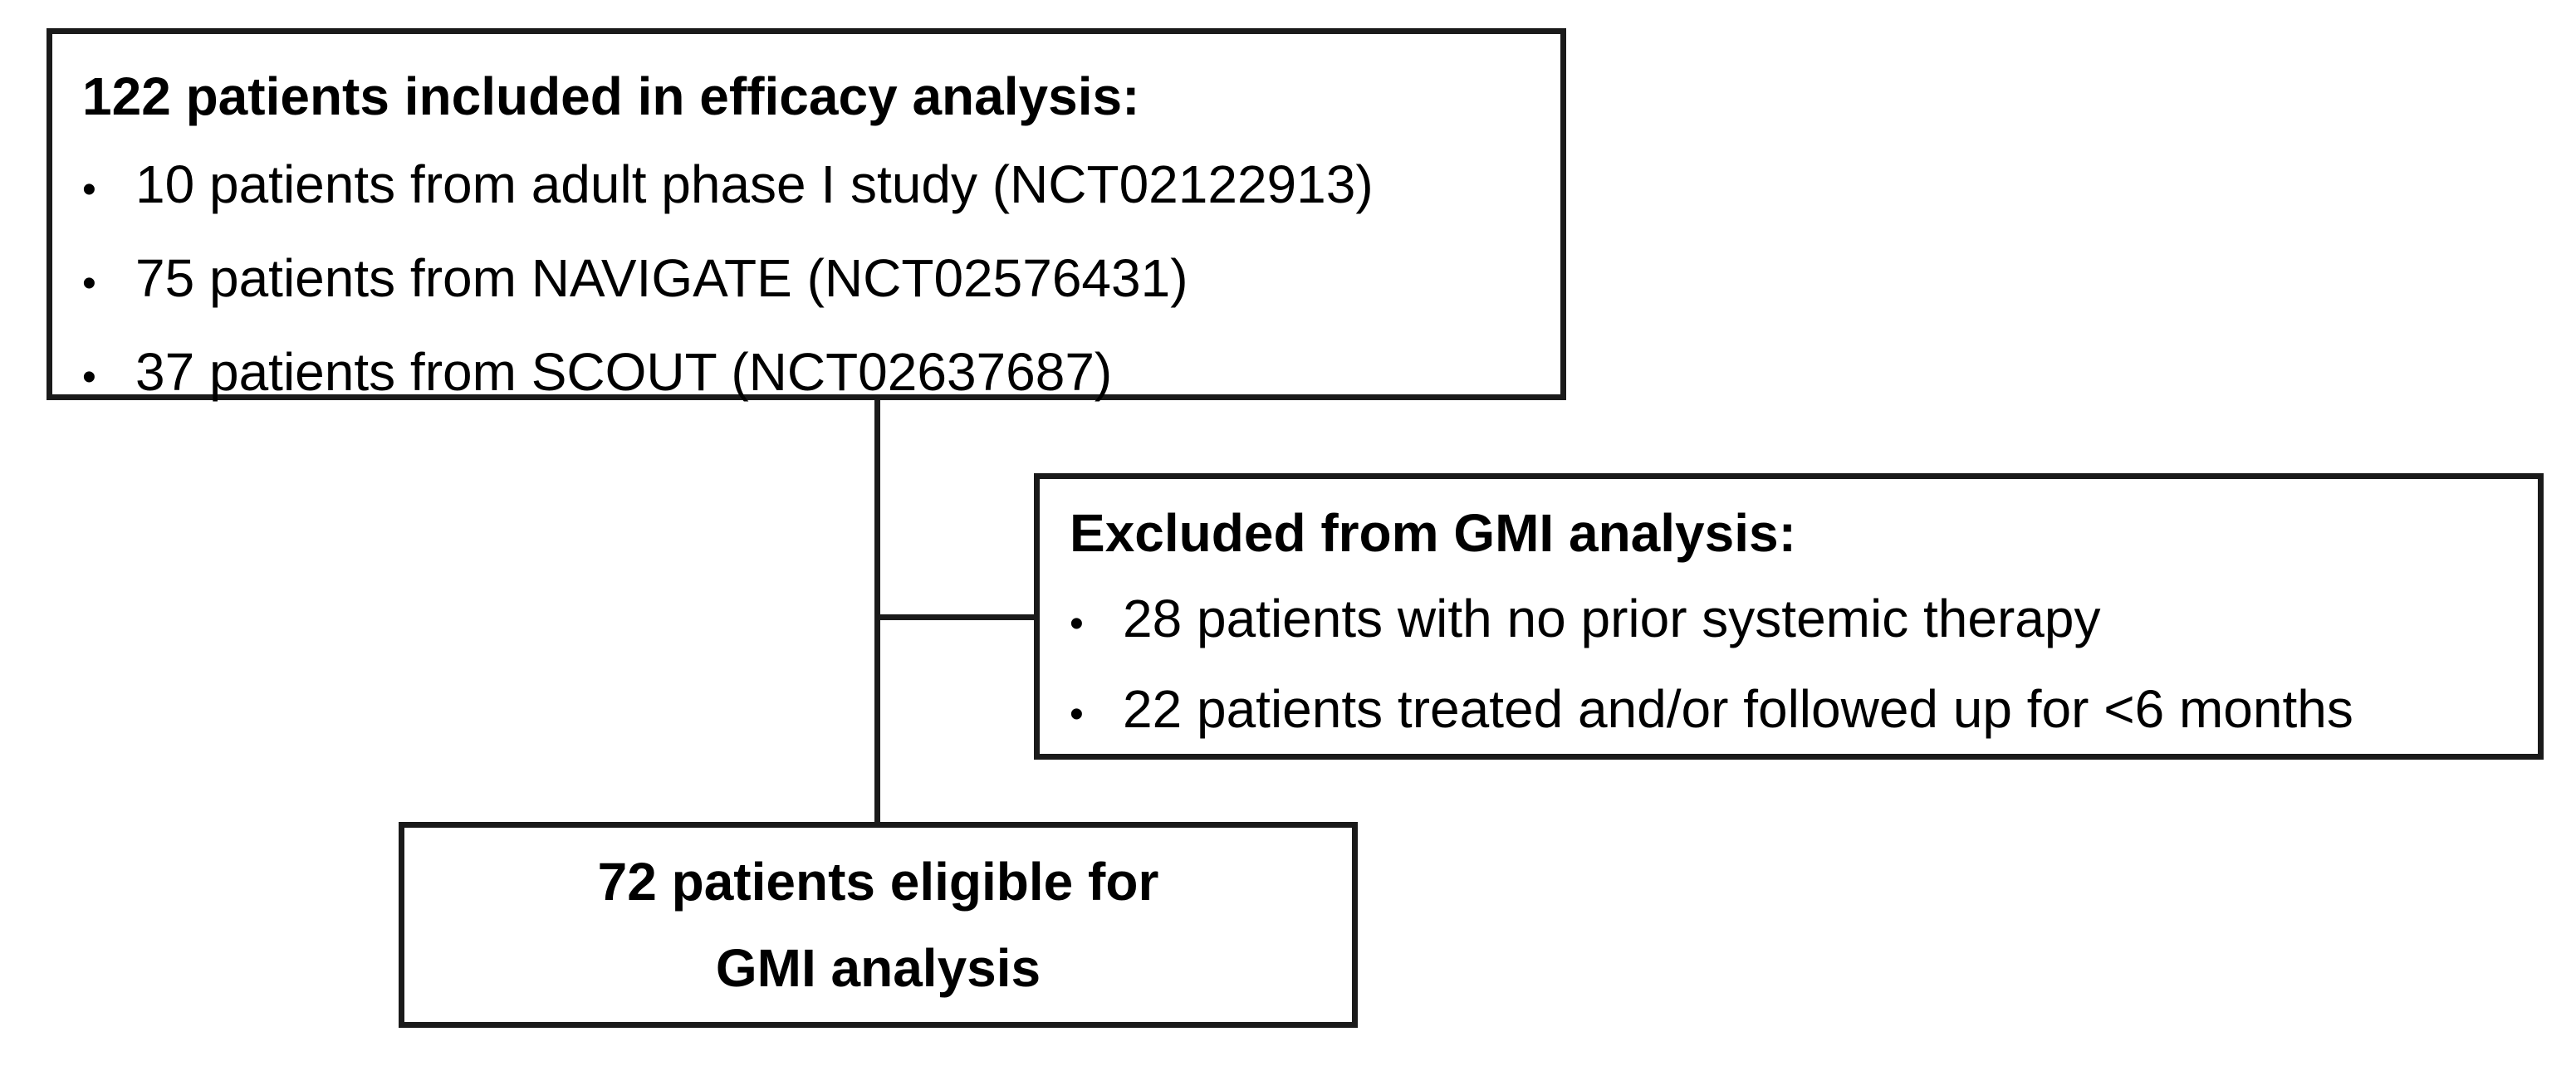  What do you see at coordinates (1433, 533) in the screenshot?
I see `excluded-box-title: Excluded from GMI analysis:` at bounding box center [1433, 533].